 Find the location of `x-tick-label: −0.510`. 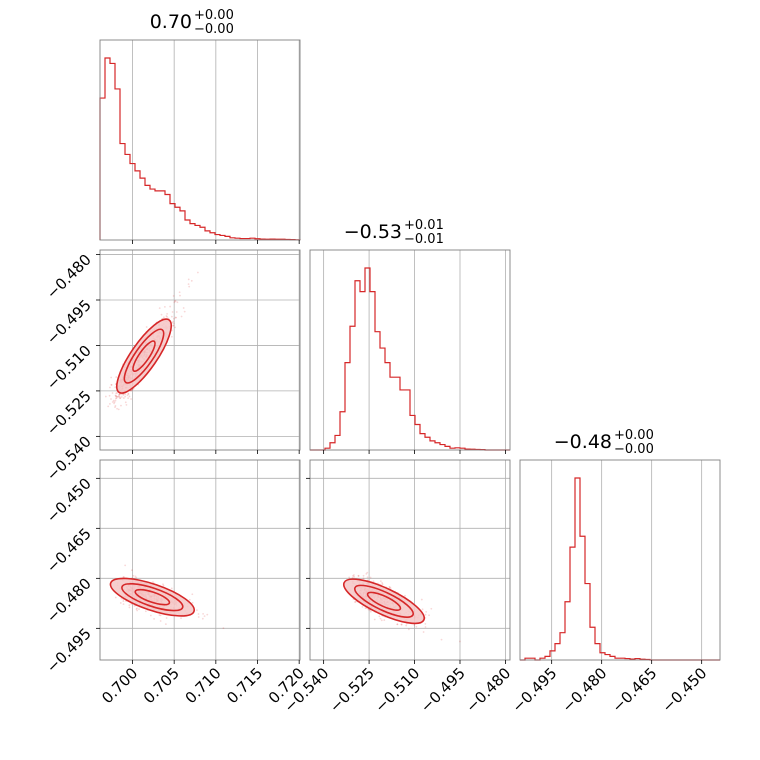

x-tick-label: −0.510 is located at coordinates (397, 690).